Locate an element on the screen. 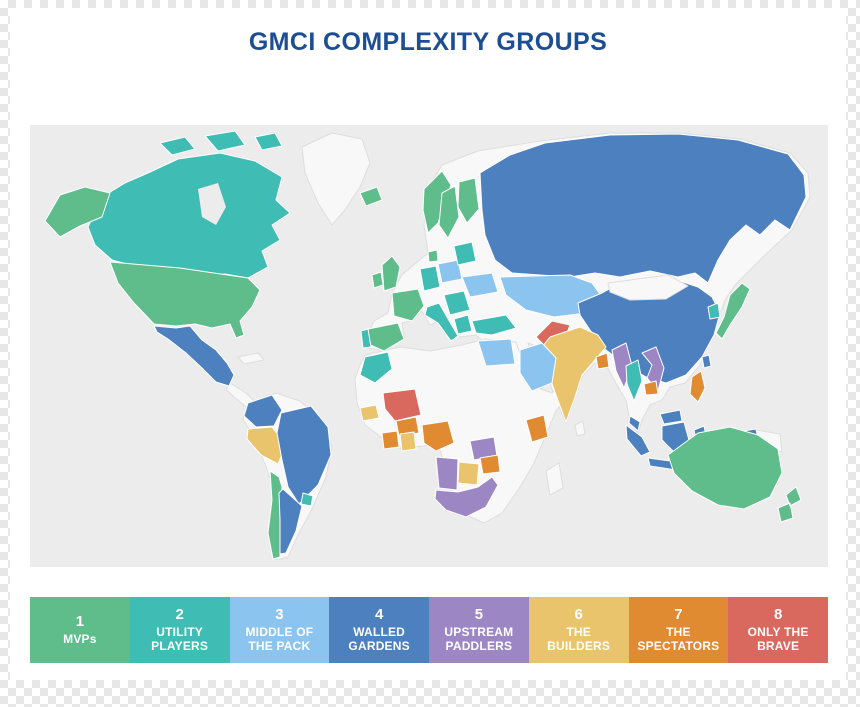 The width and height of the screenshot is (860, 707). legend-label: THE SPECTATORS is located at coordinates (678, 639).